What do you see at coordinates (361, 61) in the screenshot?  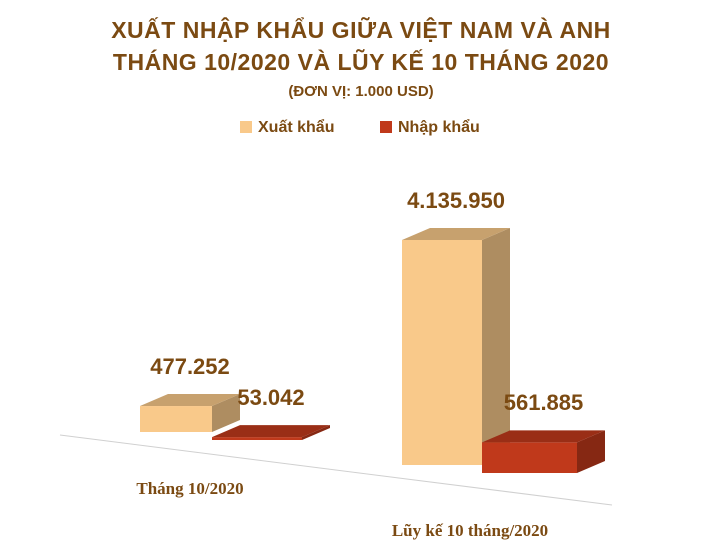 I see `chart-title: THÁNG 10/2020 VÀ LŨY KẾ 10 THÁNG 2020` at bounding box center [361, 61].